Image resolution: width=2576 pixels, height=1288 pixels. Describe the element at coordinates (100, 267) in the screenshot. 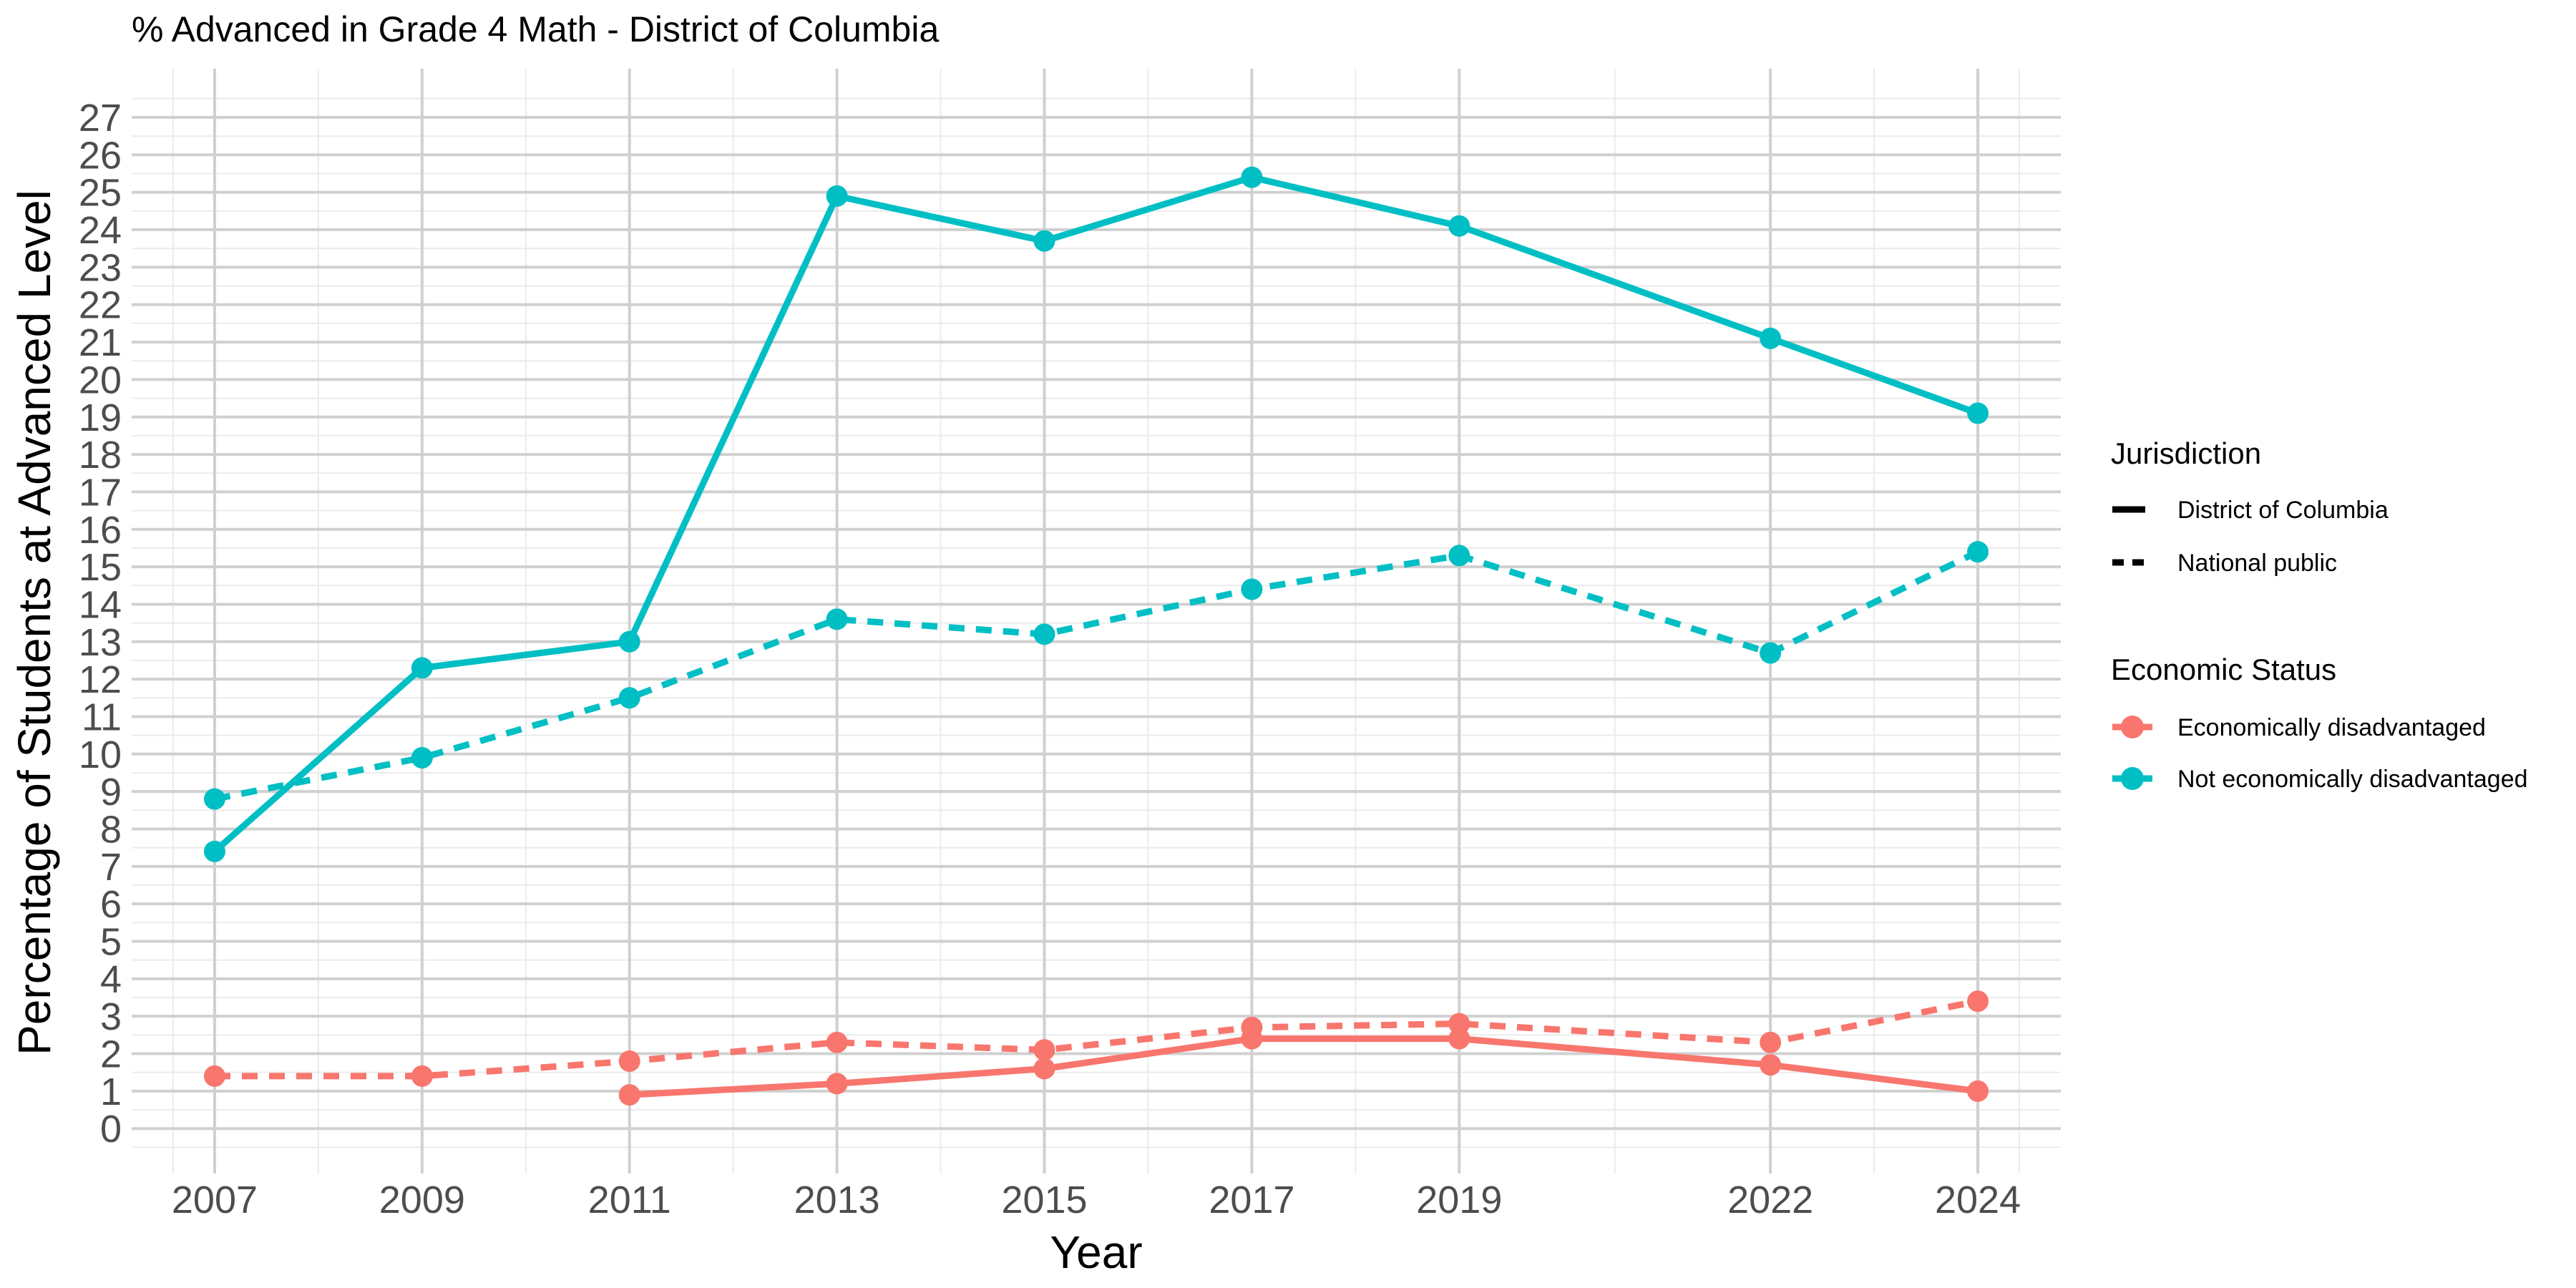

I see `y-tick-label: 23` at that location.